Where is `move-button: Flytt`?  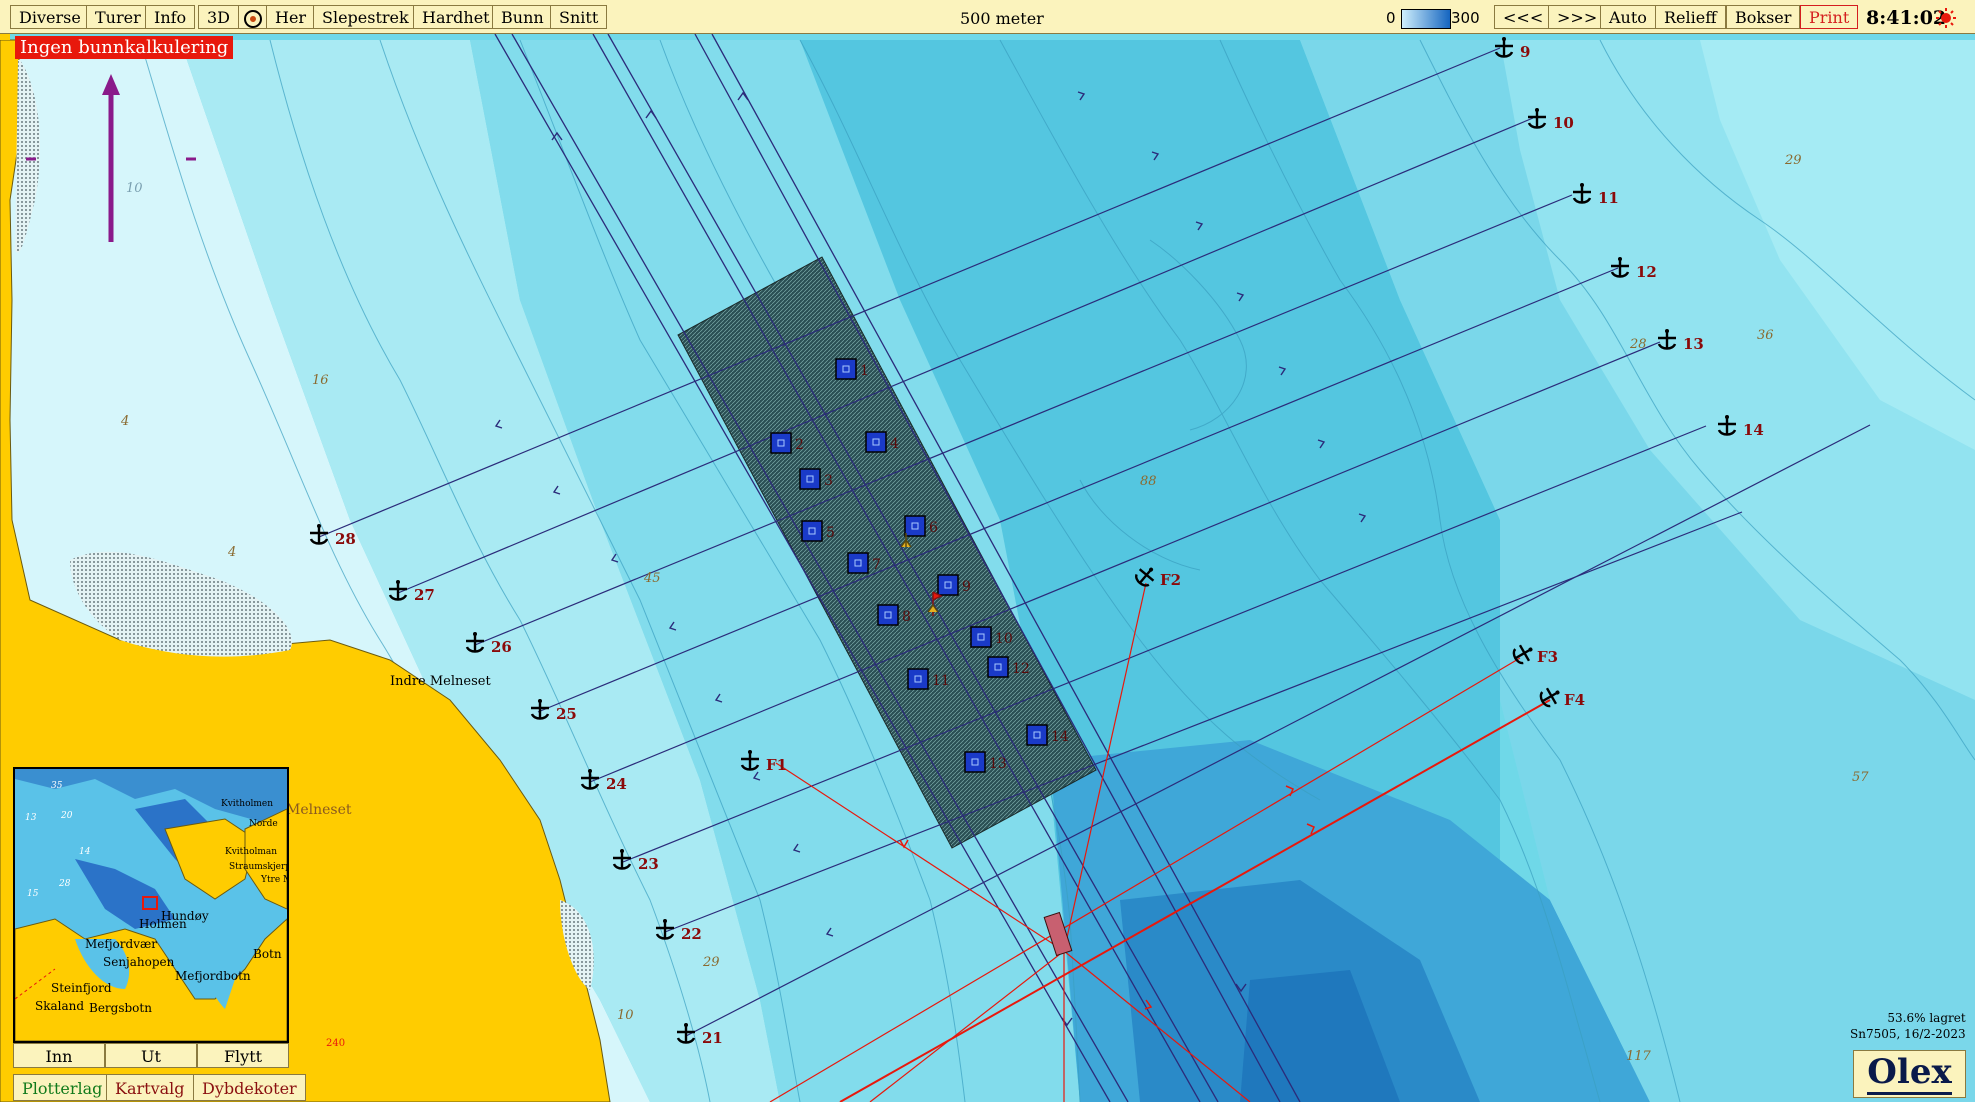
move-button: Flytt is located at coordinates (243, 1055).